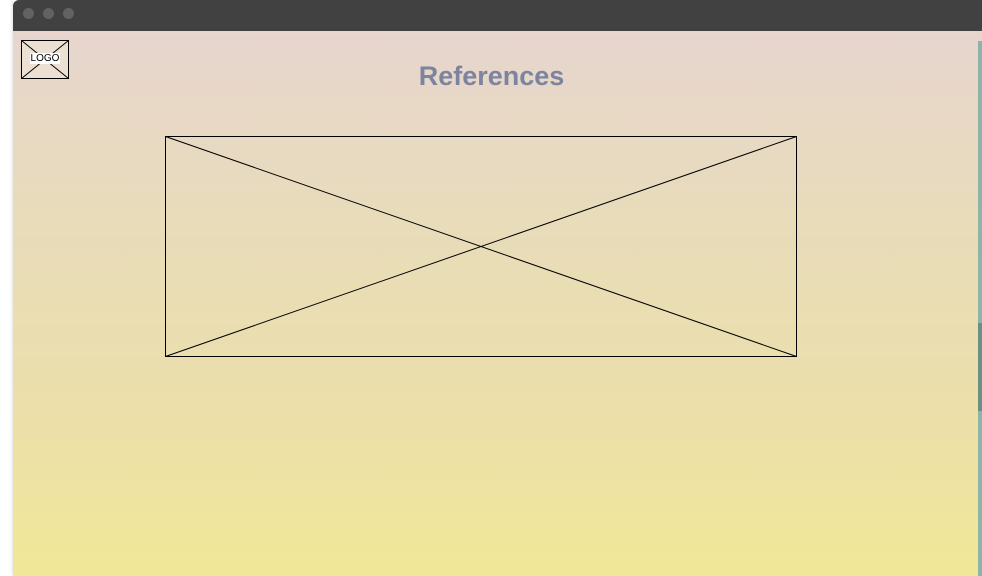  Describe the element at coordinates (48, 13) in the screenshot. I see `minimize-window-button` at that location.